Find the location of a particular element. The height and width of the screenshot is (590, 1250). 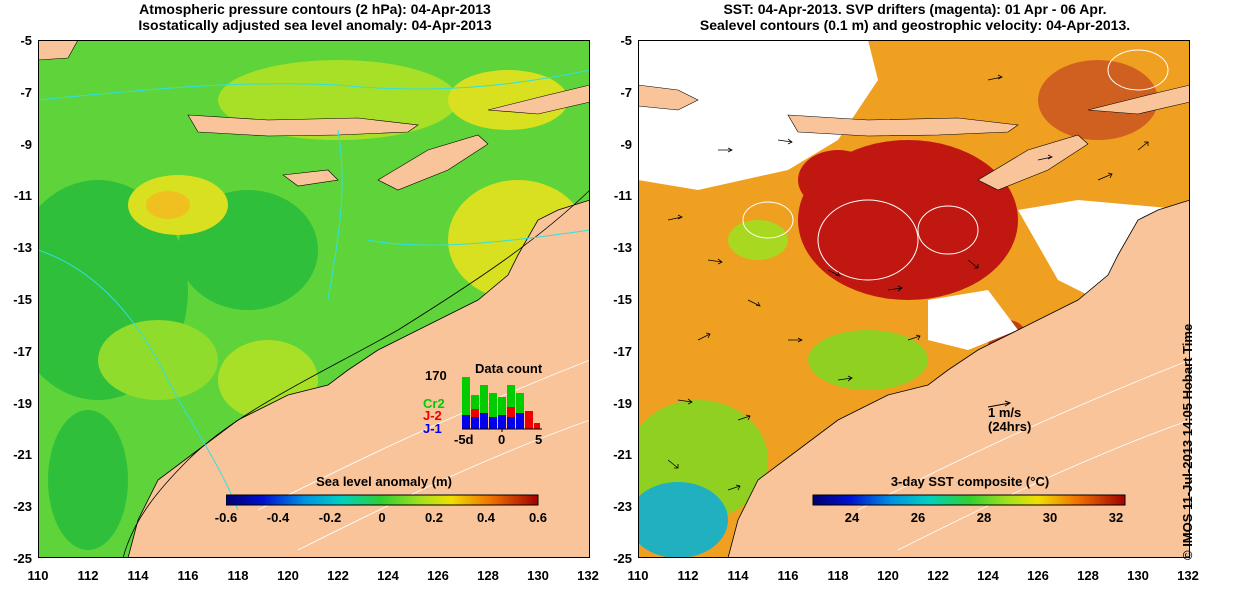

sealevel-contour is located at coordinates (868, 240).